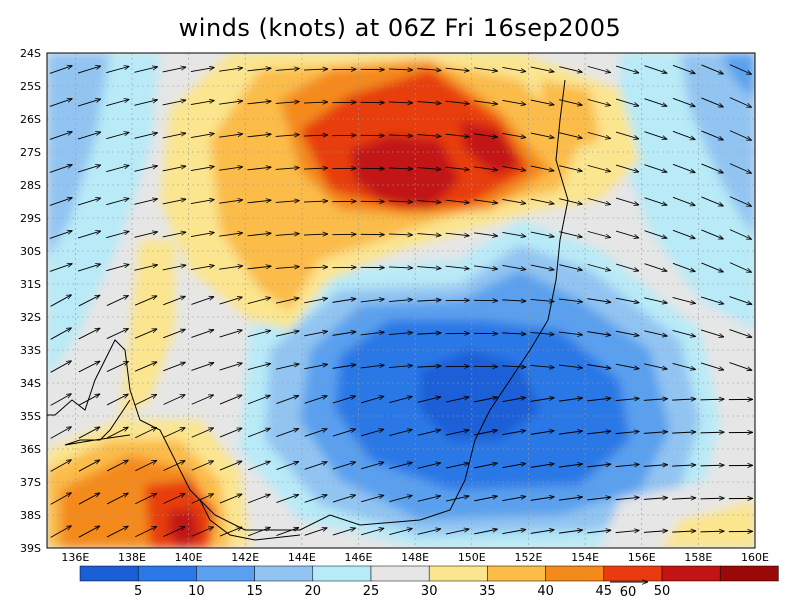 The image size is (800, 600). Describe the element at coordinates (30, 548) in the screenshot. I see `lat-tick-label: 39S` at that location.